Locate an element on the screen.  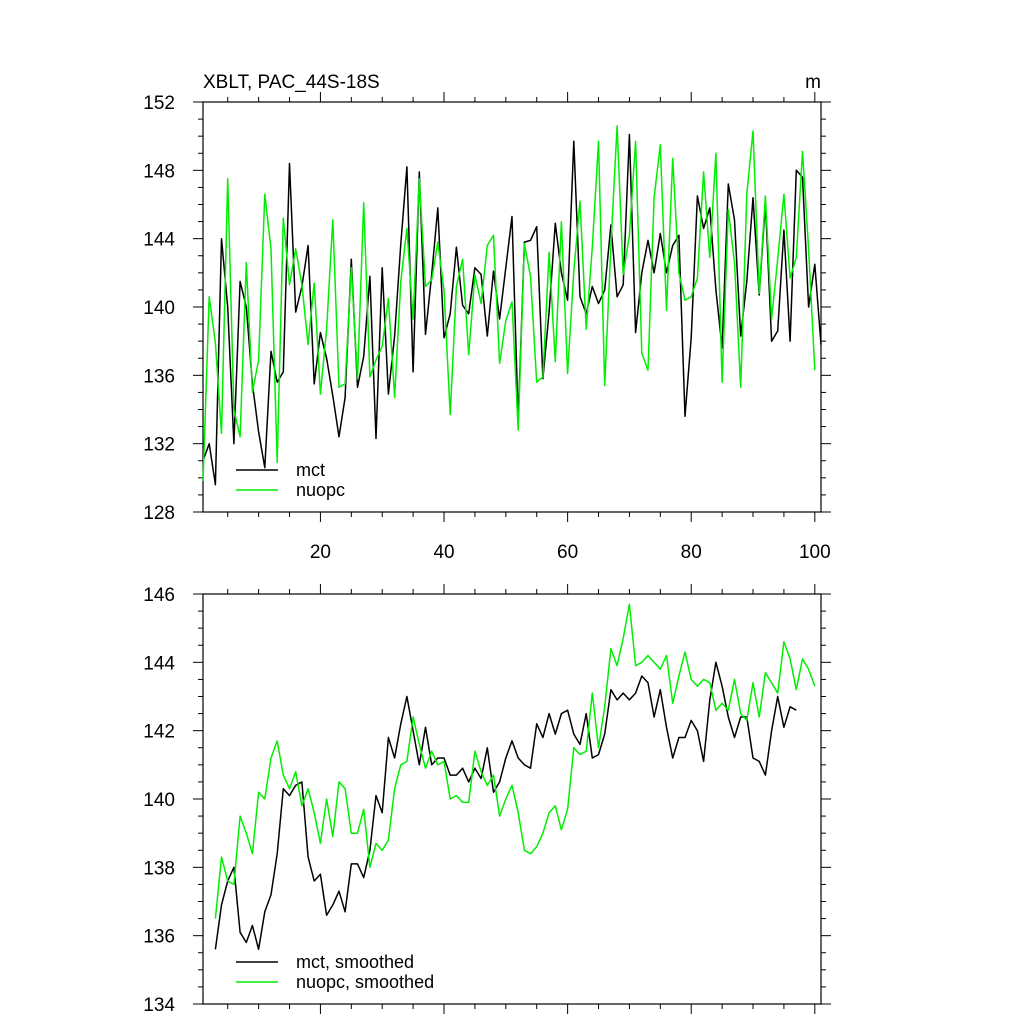
legend-label: nuopc, smoothed is located at coordinates (365, 982).